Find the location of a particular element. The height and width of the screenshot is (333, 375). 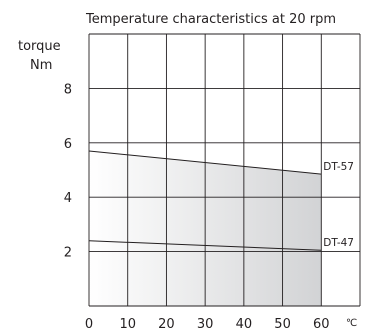

x-tick-label: 10 is located at coordinates (127, 324).